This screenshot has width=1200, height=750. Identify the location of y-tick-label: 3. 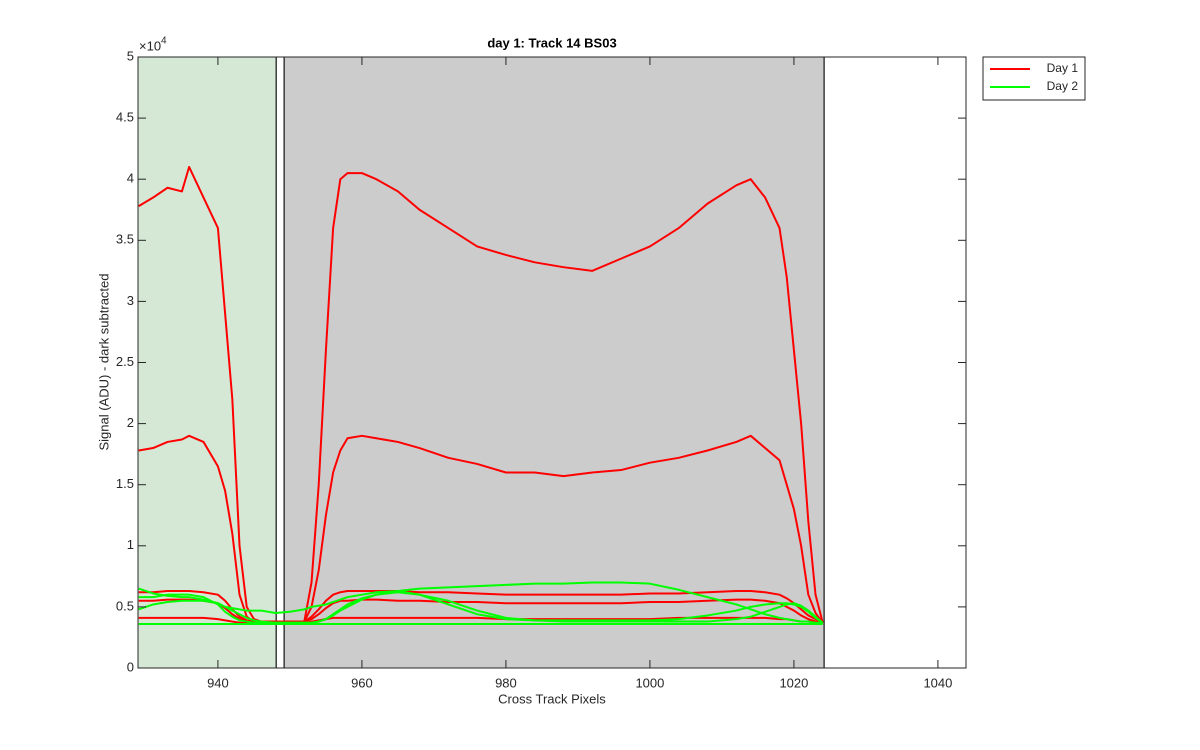
(130, 300).